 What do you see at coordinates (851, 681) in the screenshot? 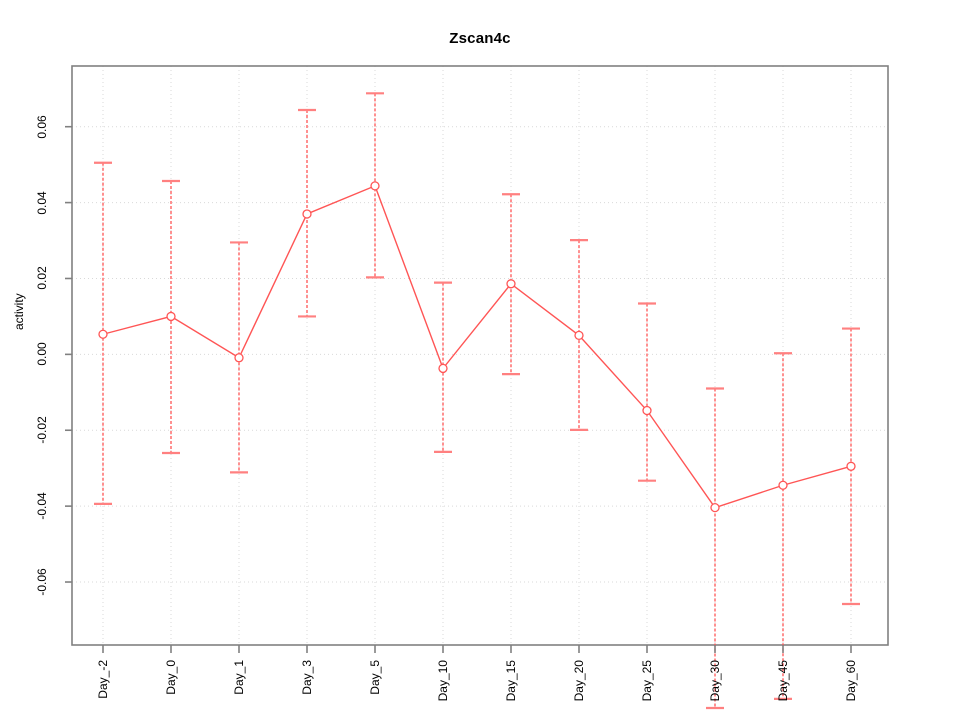
I see `x-tick-label: Day_60` at bounding box center [851, 681].